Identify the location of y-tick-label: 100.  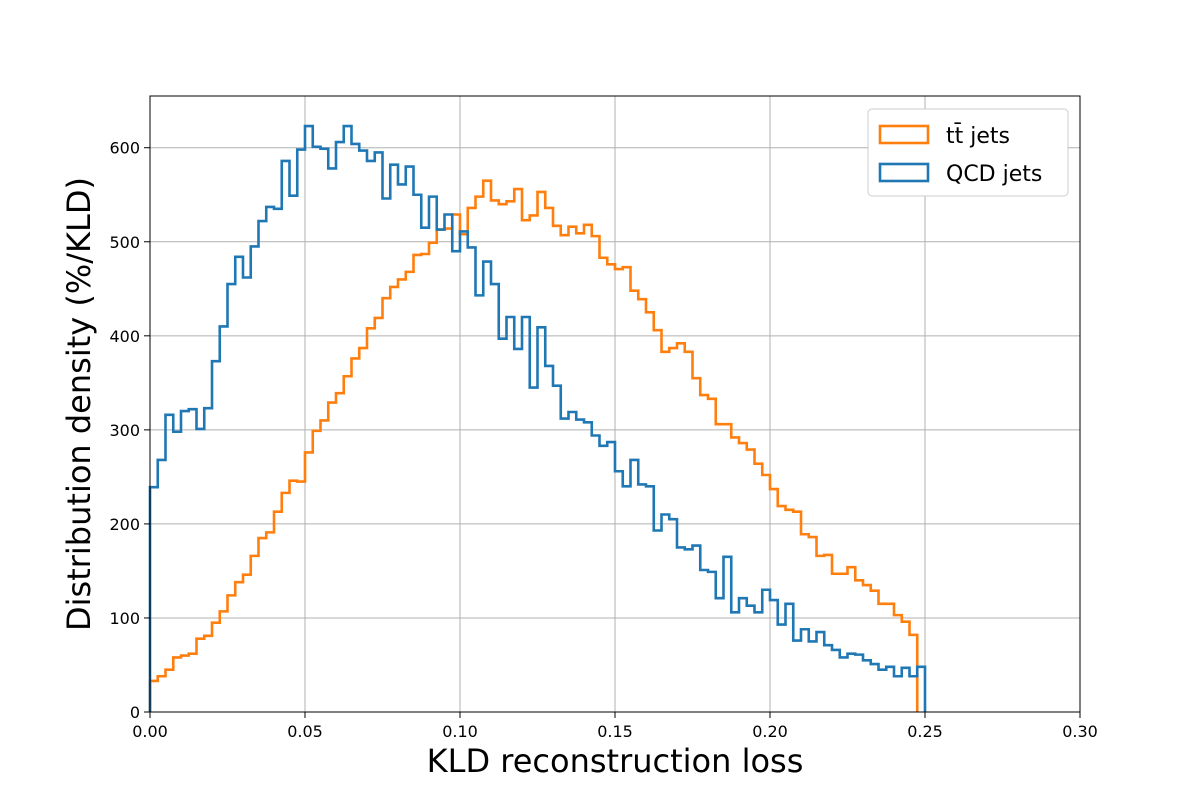
(124, 618).